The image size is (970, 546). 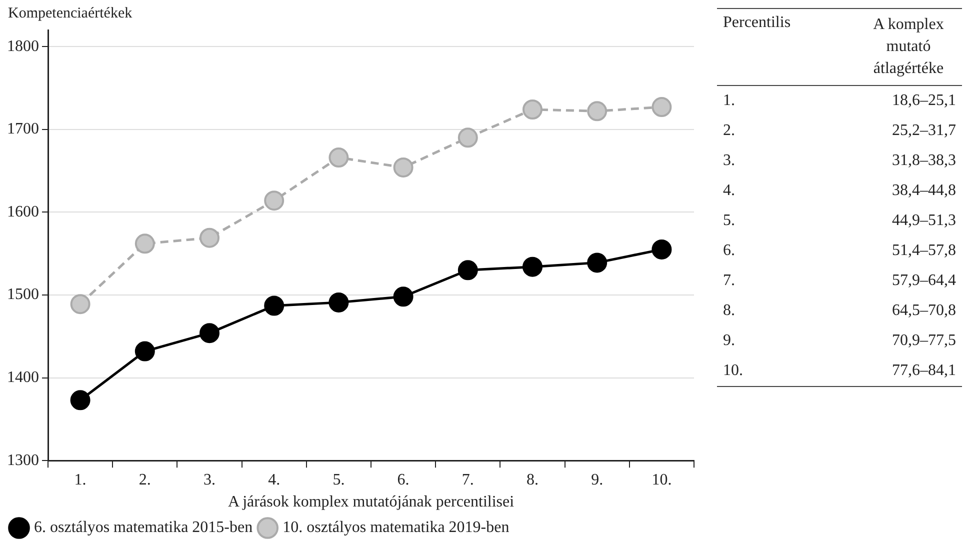 What do you see at coordinates (274, 479) in the screenshot?
I see `x-tick-label: 4.` at bounding box center [274, 479].